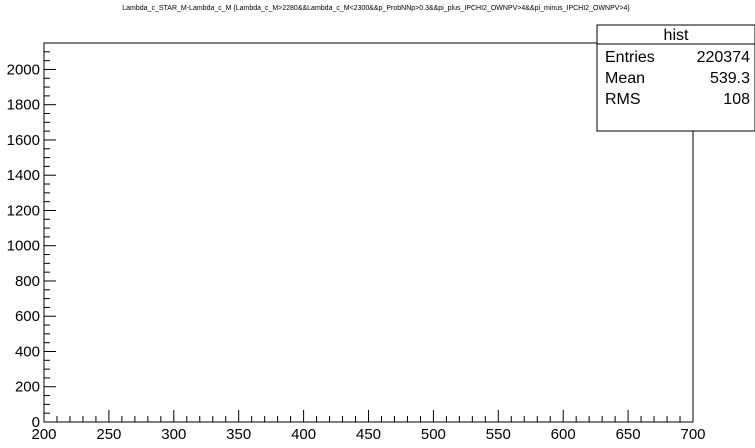 This screenshot has width=755, height=448. Describe the element at coordinates (173, 434) in the screenshot. I see `x-tick-label: 300` at that location.